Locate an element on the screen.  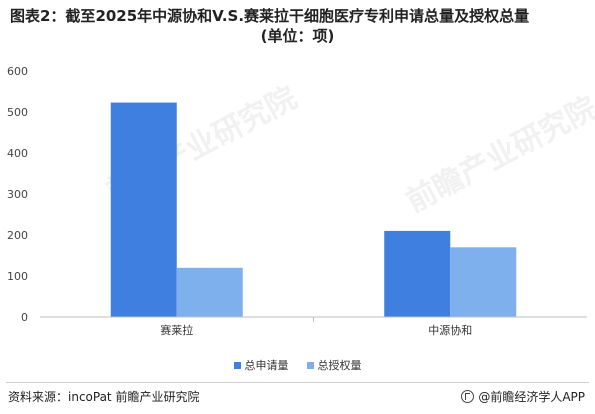
legend-label-series1: 总申请量 is located at coordinates (266, 365).